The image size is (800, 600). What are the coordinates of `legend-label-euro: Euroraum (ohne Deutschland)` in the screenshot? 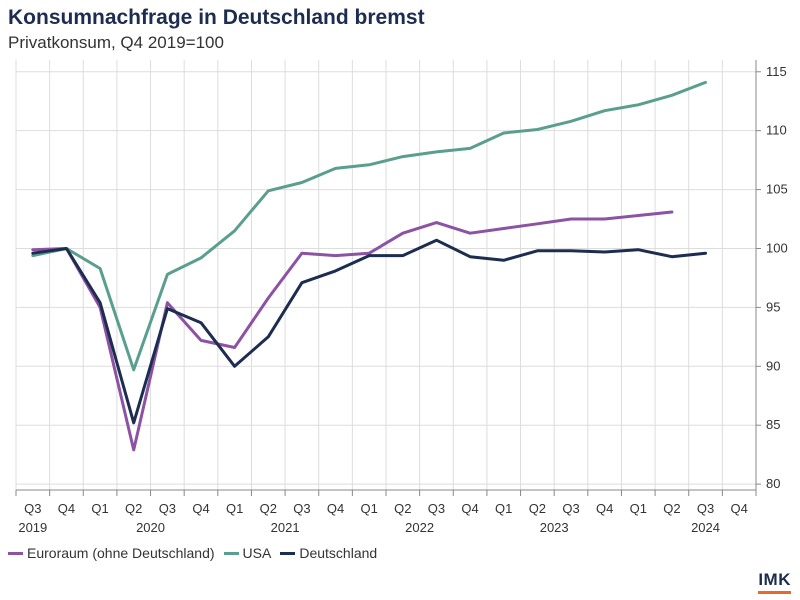 It's located at (121, 553).